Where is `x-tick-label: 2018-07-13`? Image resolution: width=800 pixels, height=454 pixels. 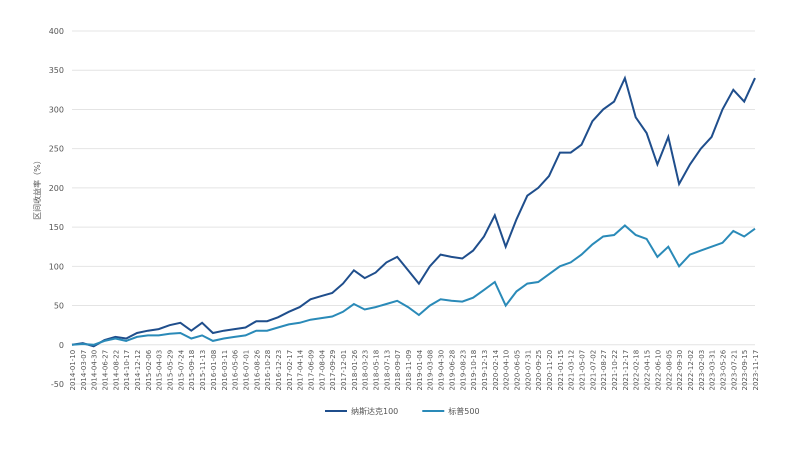
x-tick-label: 2018-07-13 is located at coordinates (387, 370).